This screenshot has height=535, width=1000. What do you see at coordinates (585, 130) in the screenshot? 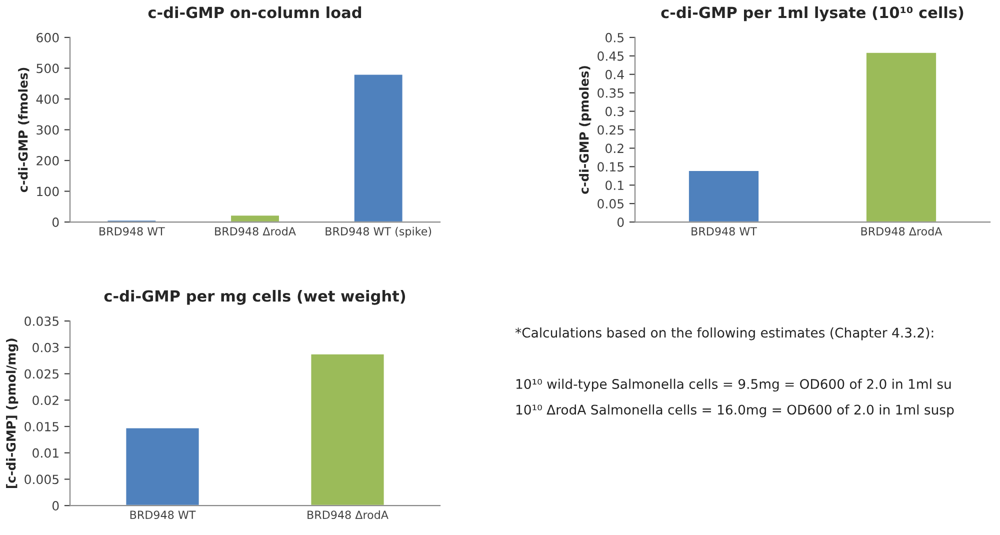
I see `y-axis-title: c-di-GMP (pmoles)` at bounding box center [585, 130].